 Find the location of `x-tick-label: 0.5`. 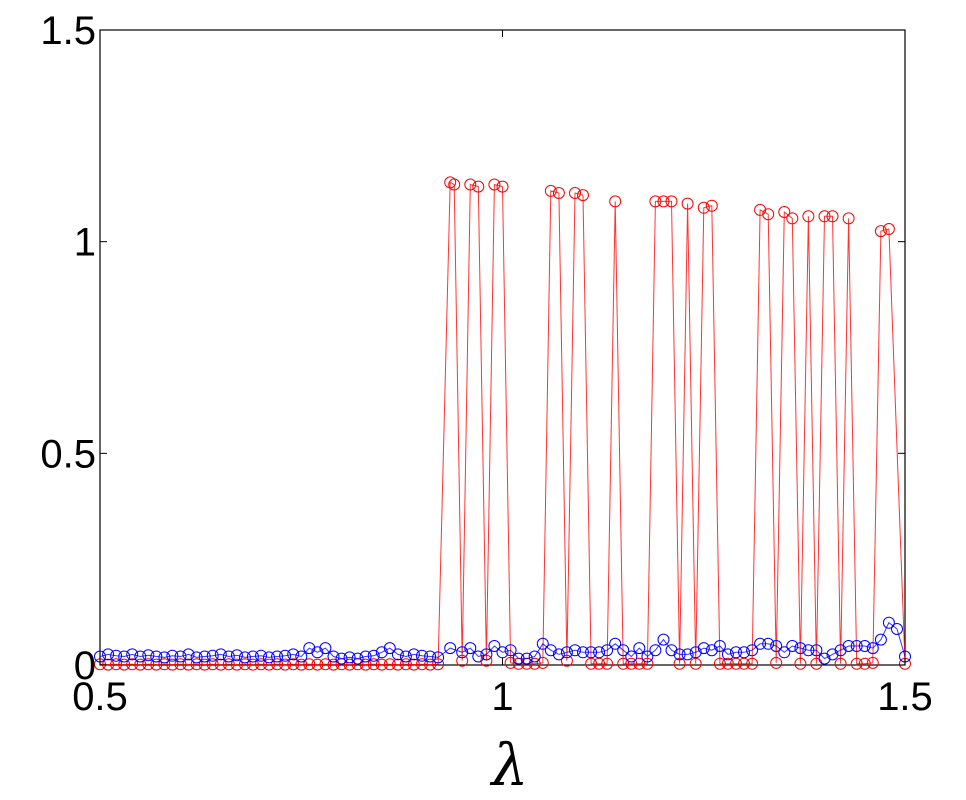

x-tick-label: 0.5 is located at coordinates (100, 697).